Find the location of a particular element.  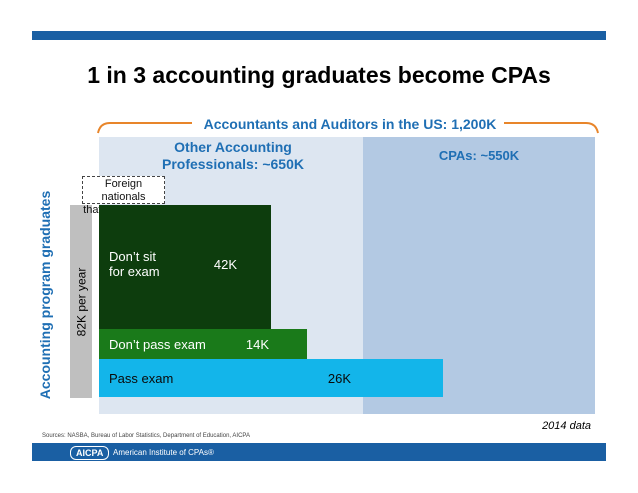

other-professionals-label: Other Accounting Professionals: ~650K is located at coordinates (233, 156).